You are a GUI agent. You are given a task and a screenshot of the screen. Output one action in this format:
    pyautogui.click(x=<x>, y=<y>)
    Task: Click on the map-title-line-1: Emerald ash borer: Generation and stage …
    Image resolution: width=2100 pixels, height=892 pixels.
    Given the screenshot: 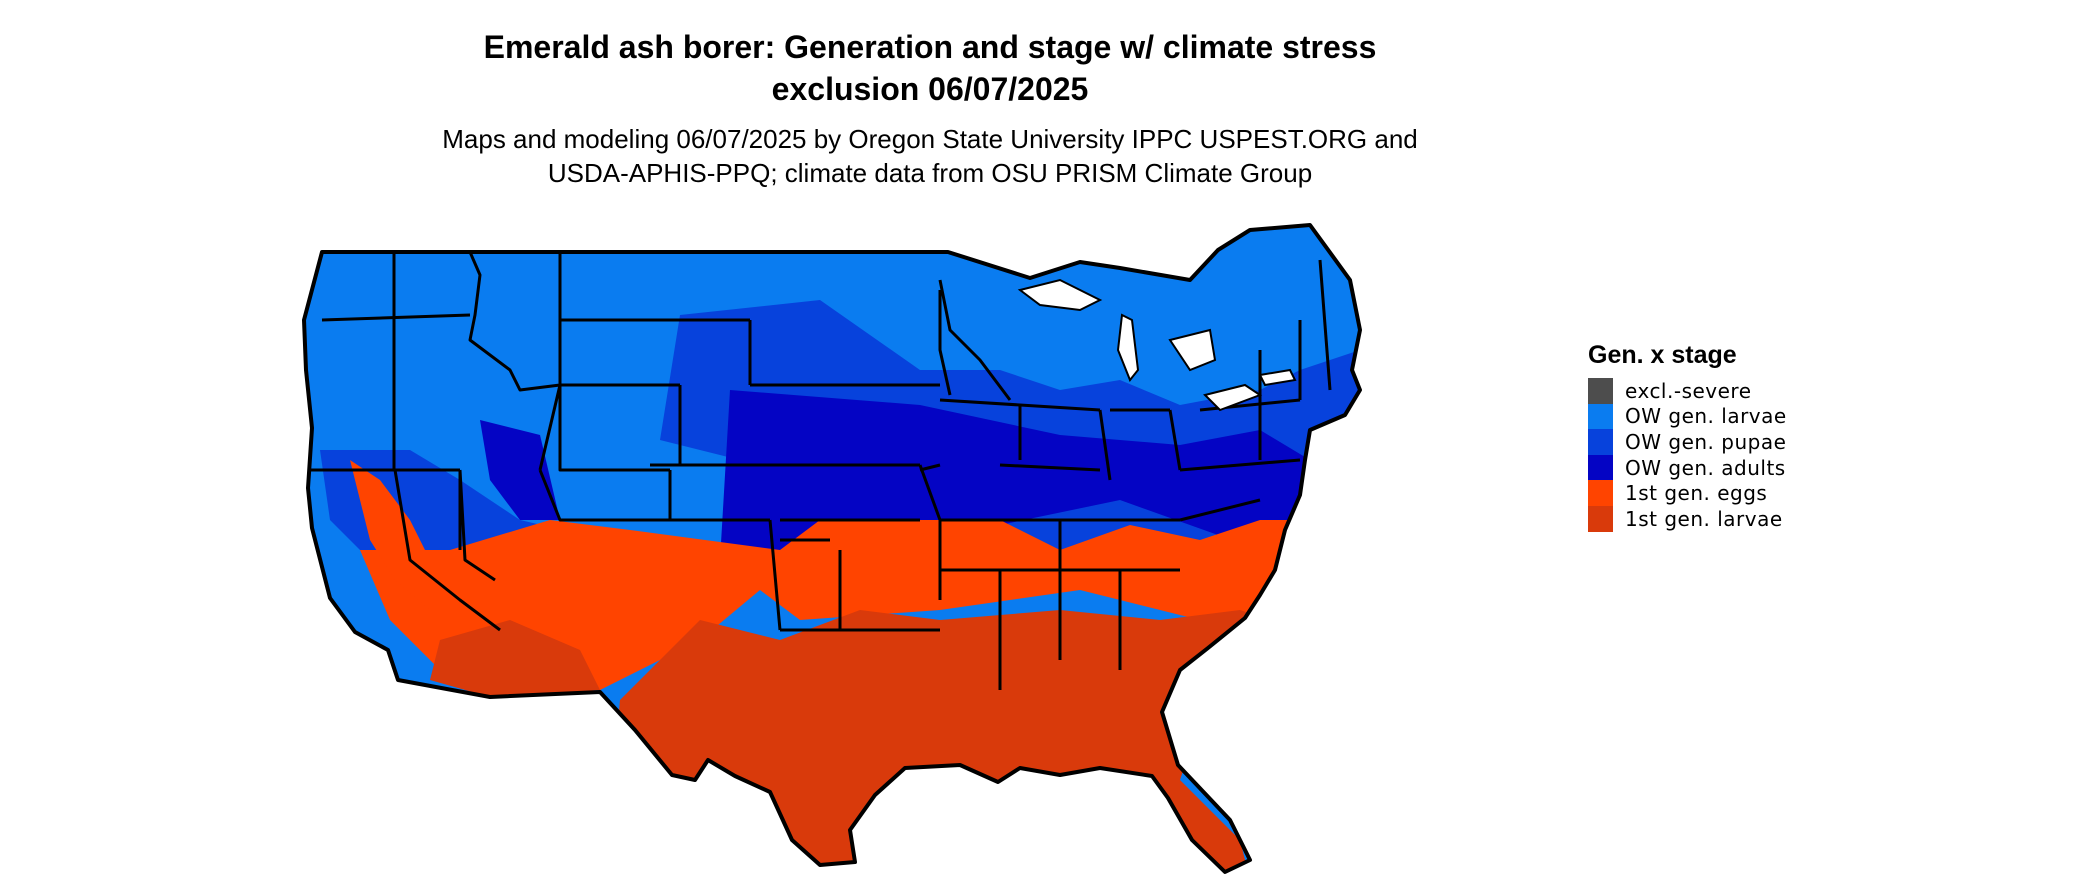 What is the action you would take?
    pyautogui.click(x=930, y=47)
    